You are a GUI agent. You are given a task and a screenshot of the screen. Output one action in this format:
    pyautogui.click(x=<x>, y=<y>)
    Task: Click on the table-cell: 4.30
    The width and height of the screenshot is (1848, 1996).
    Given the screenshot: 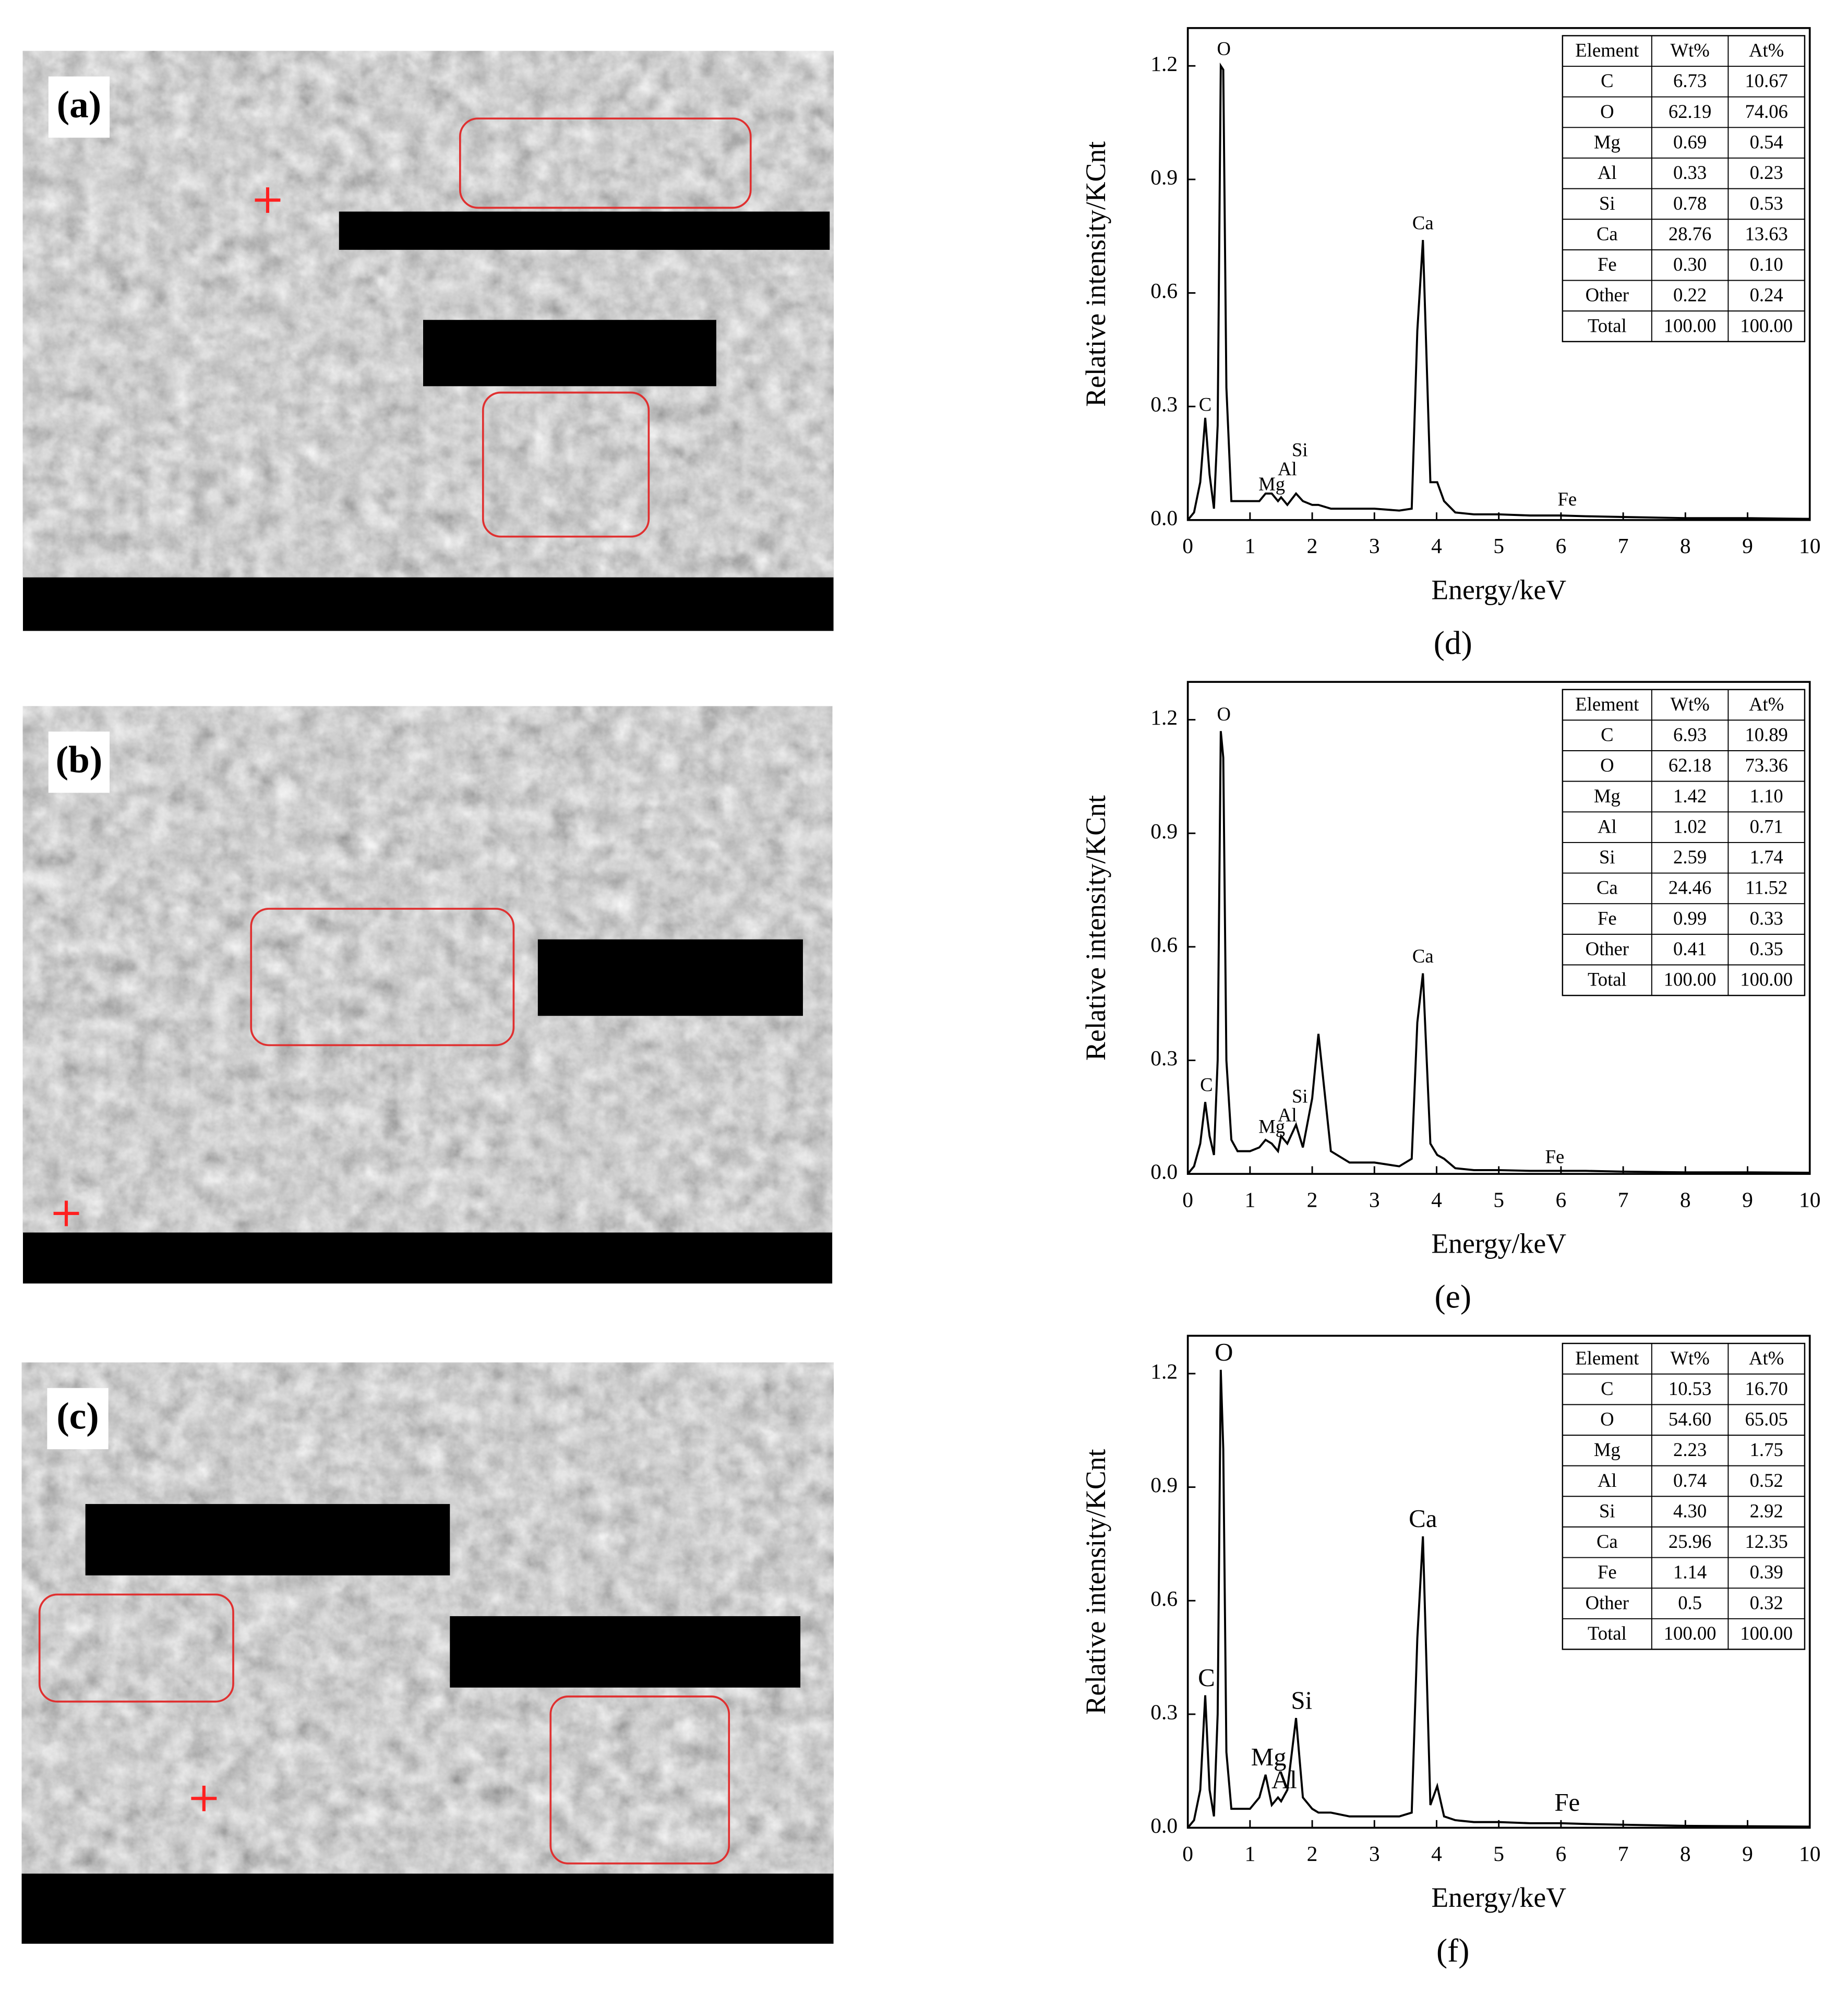 What is the action you would take?
    pyautogui.click(x=1690, y=1510)
    